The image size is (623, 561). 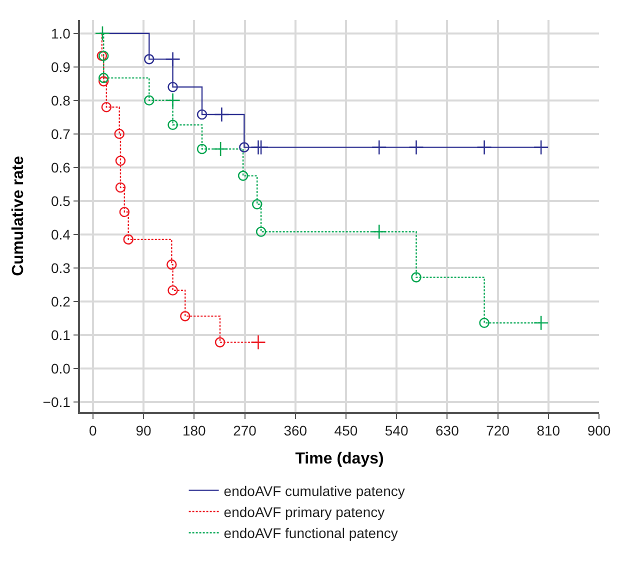 What do you see at coordinates (60, 234) in the screenshot?
I see `y-tick-label: 0.4` at bounding box center [60, 234].